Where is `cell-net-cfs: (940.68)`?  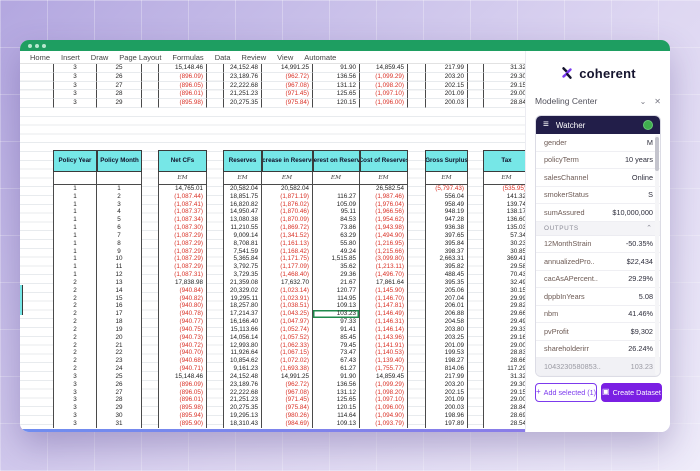
cell-net-cfs: (940.68) is located at coordinates (182, 361).